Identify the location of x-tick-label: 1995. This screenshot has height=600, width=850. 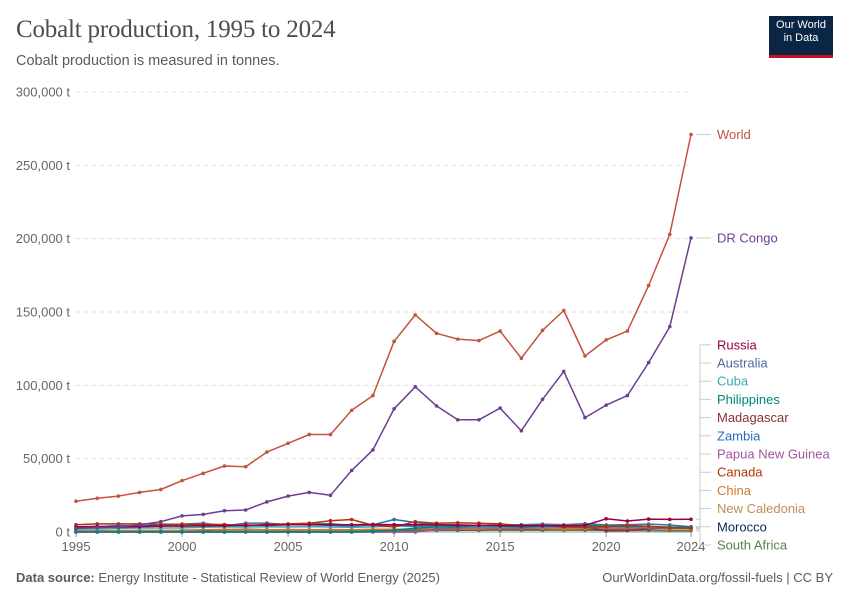
(76, 546).